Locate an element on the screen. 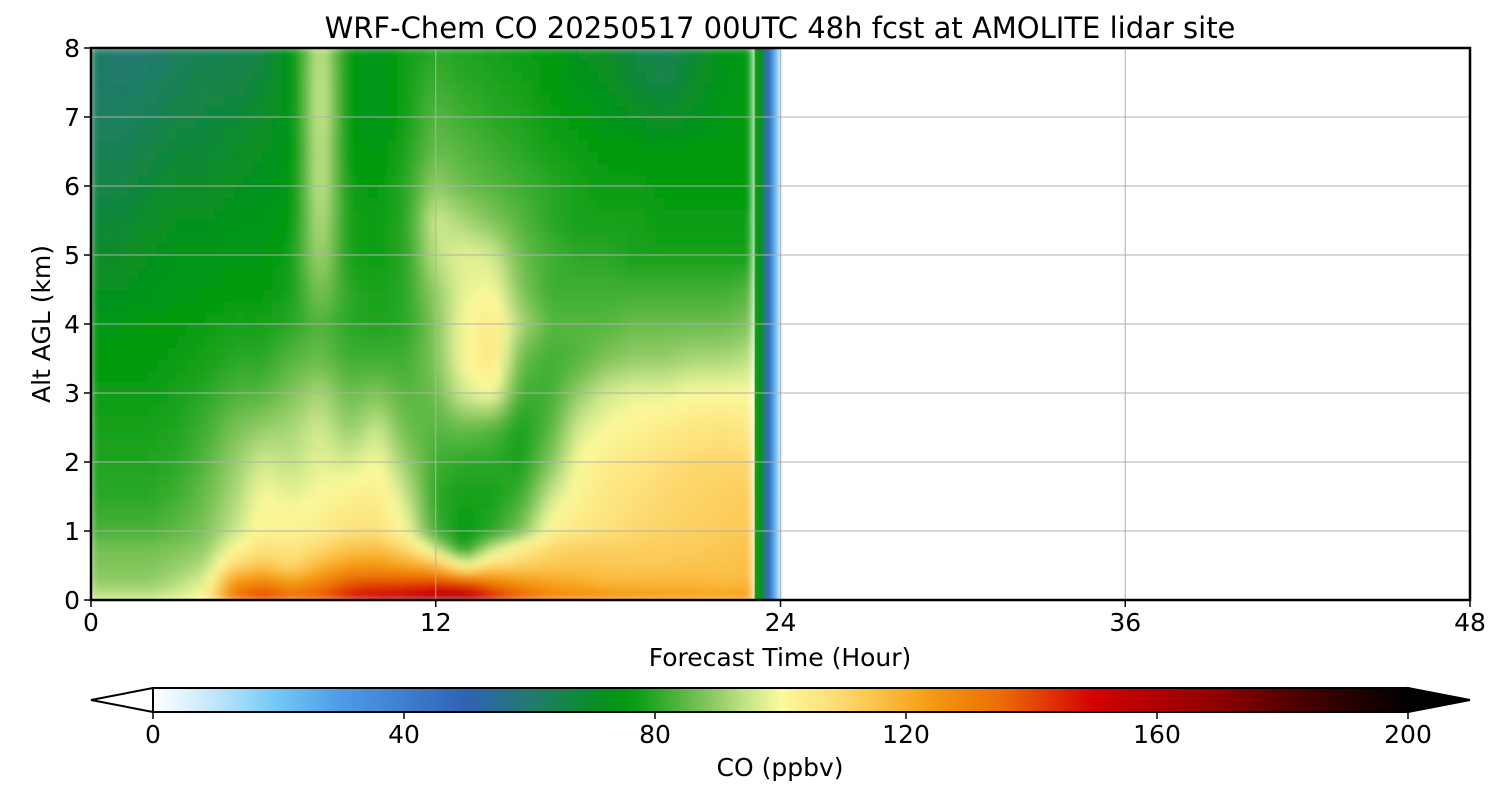  colorbar-tick-label: 200 is located at coordinates (1408, 734).